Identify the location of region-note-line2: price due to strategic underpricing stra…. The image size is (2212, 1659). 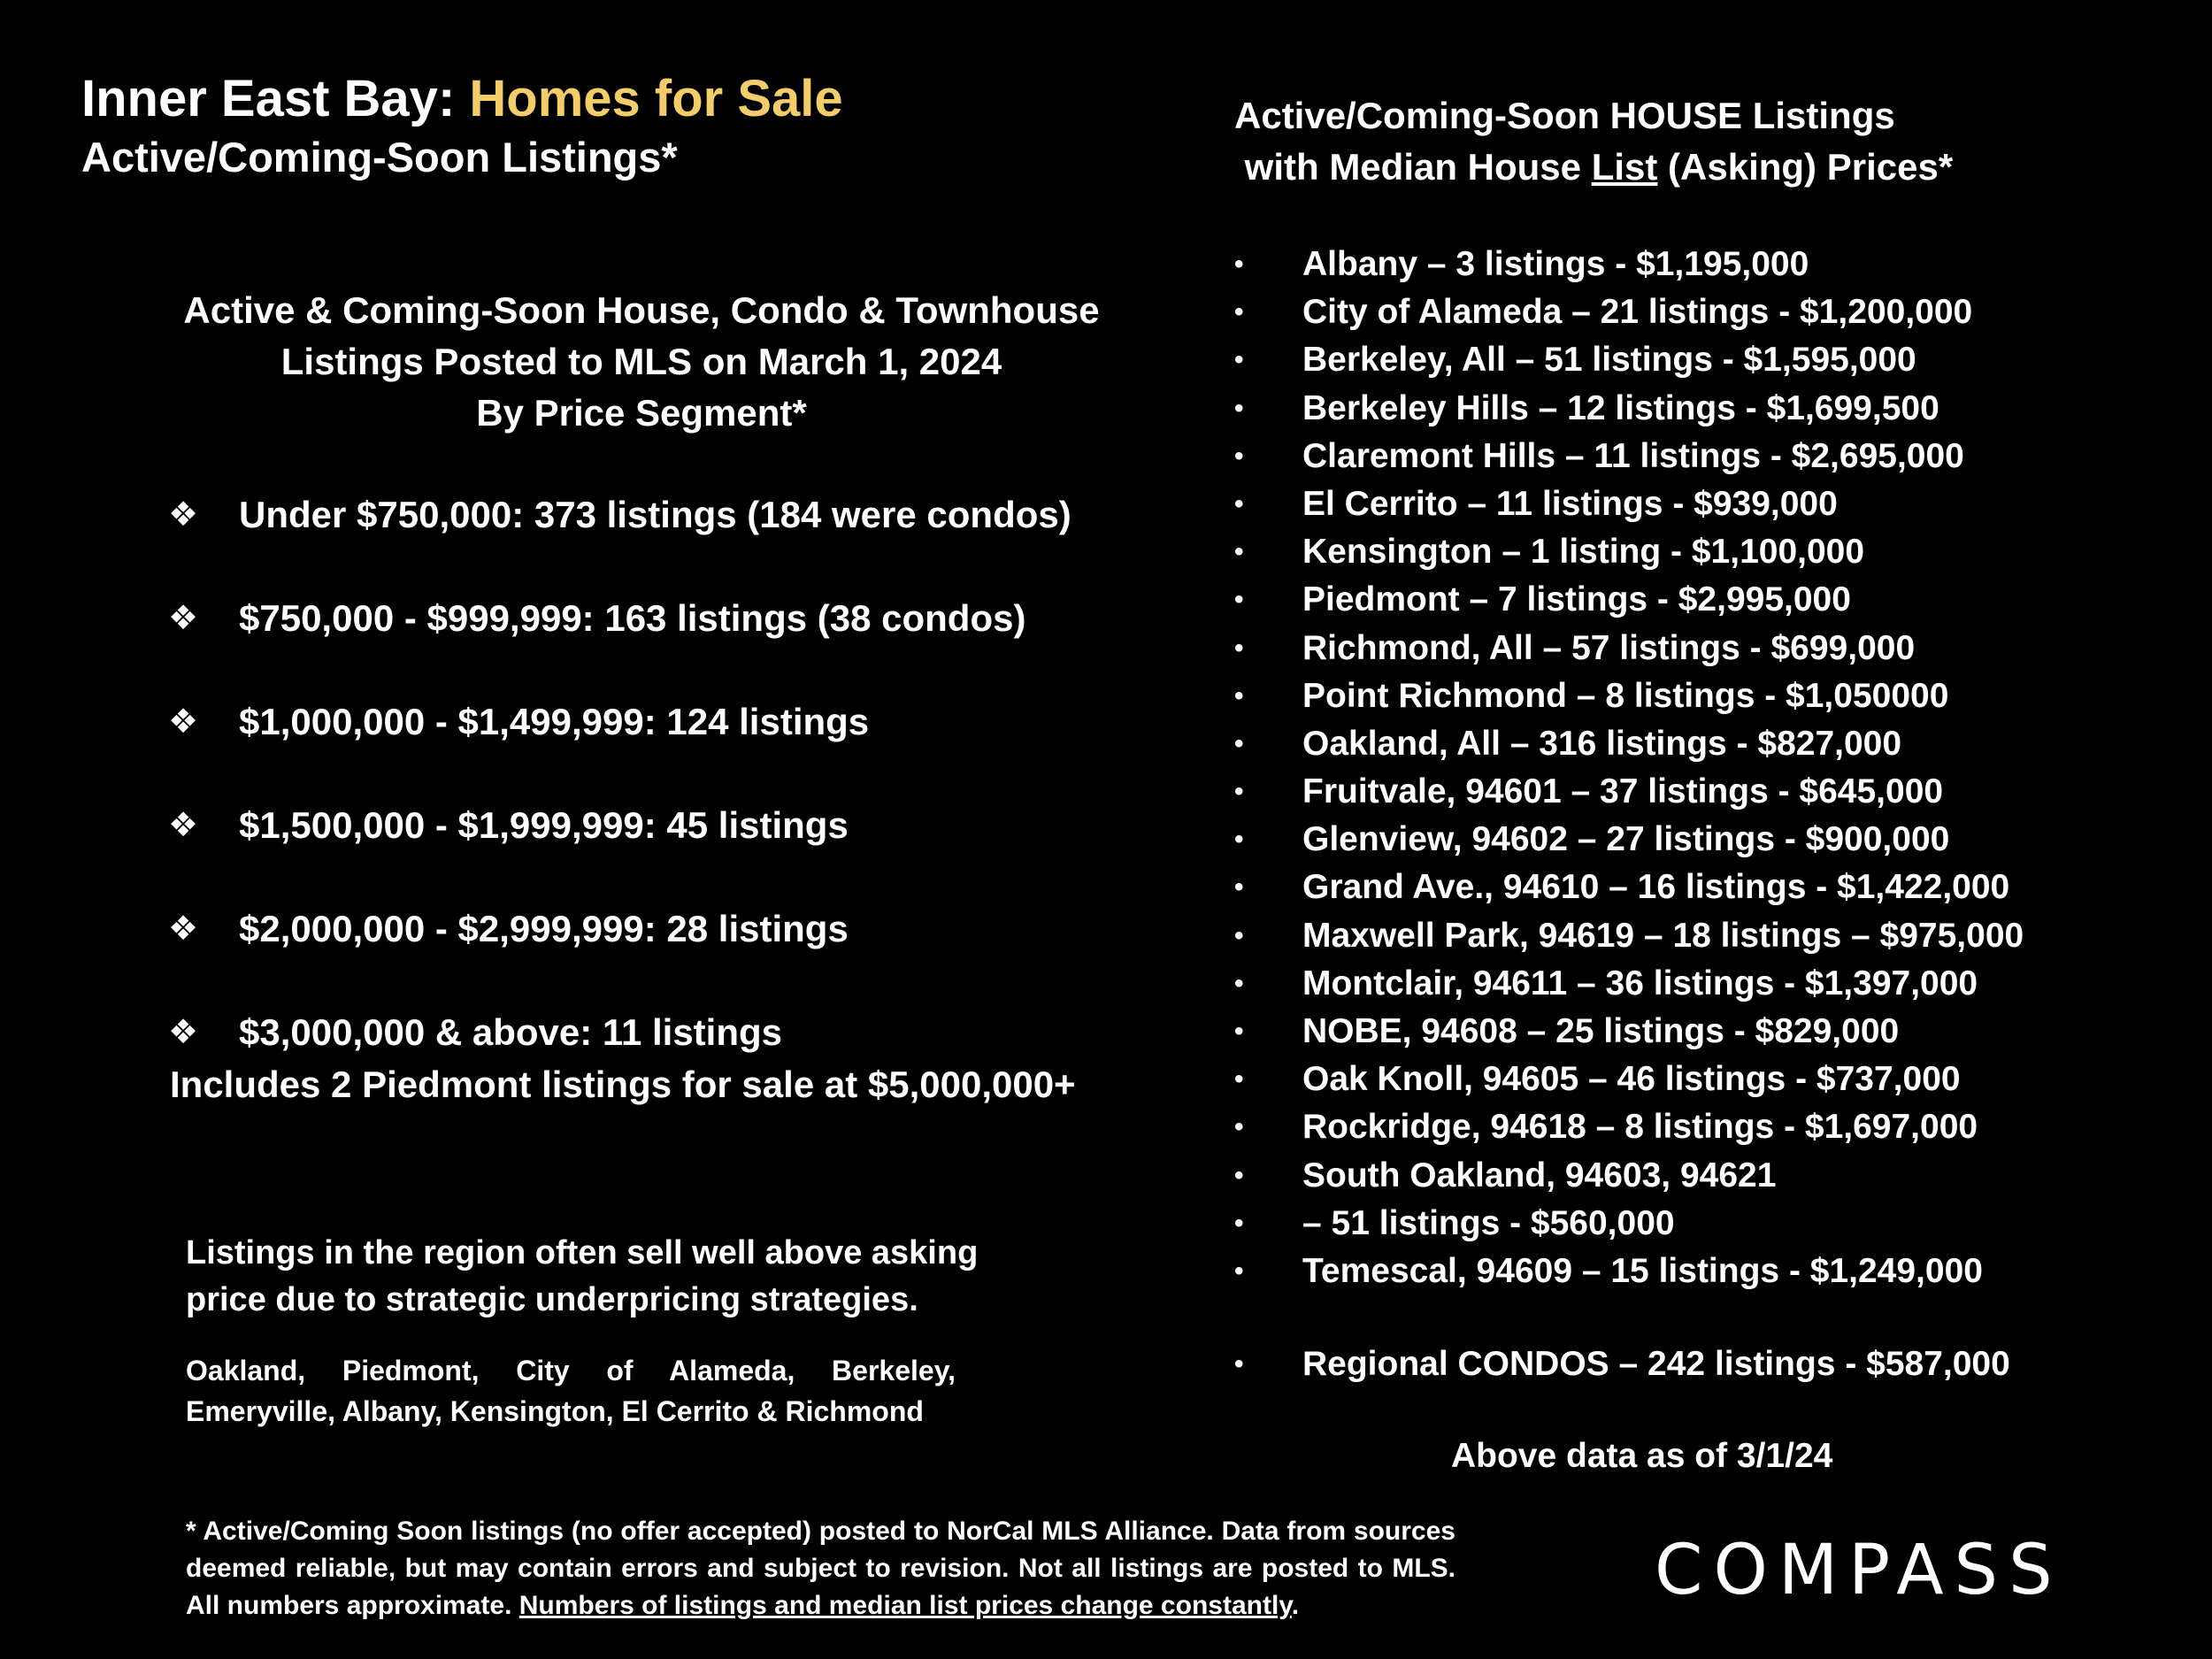
(552, 1300).